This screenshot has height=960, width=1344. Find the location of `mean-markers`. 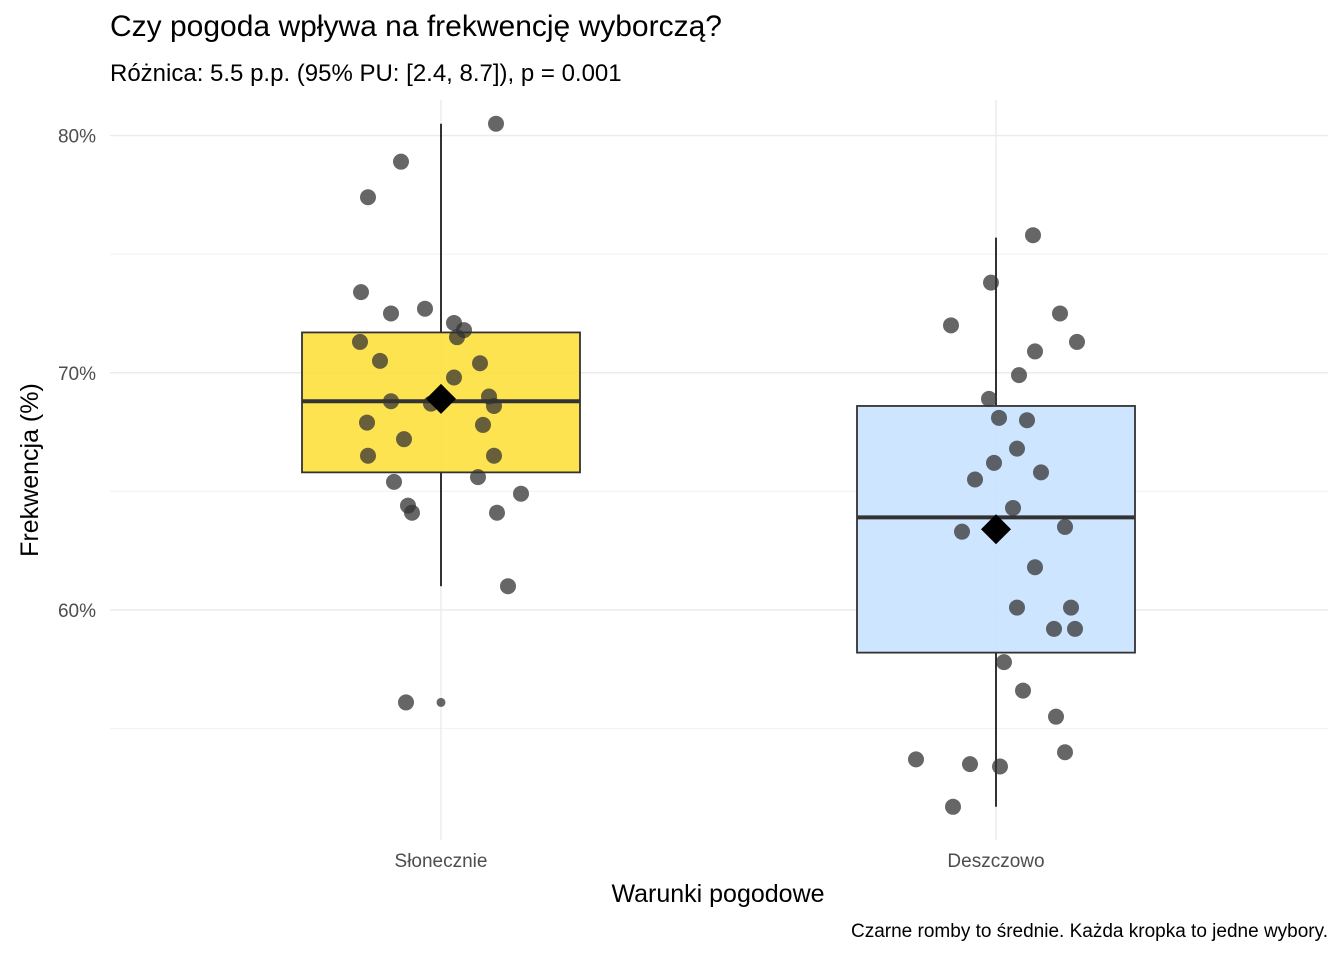

mean-markers is located at coordinates (718, 464).